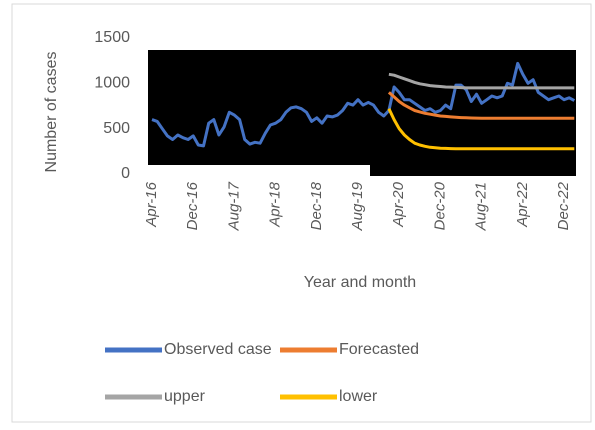 The image size is (595, 430). I want to click on x-tick-label: Apr-20, so click(398, 204).